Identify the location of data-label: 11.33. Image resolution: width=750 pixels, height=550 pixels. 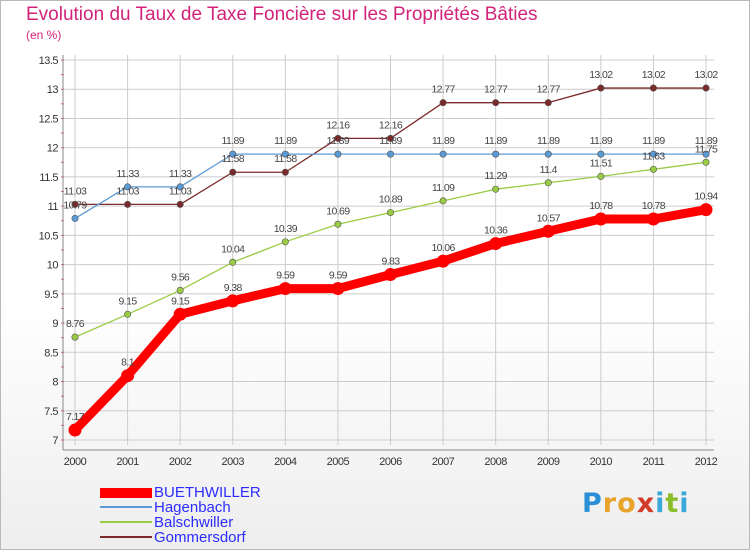
(127, 174).